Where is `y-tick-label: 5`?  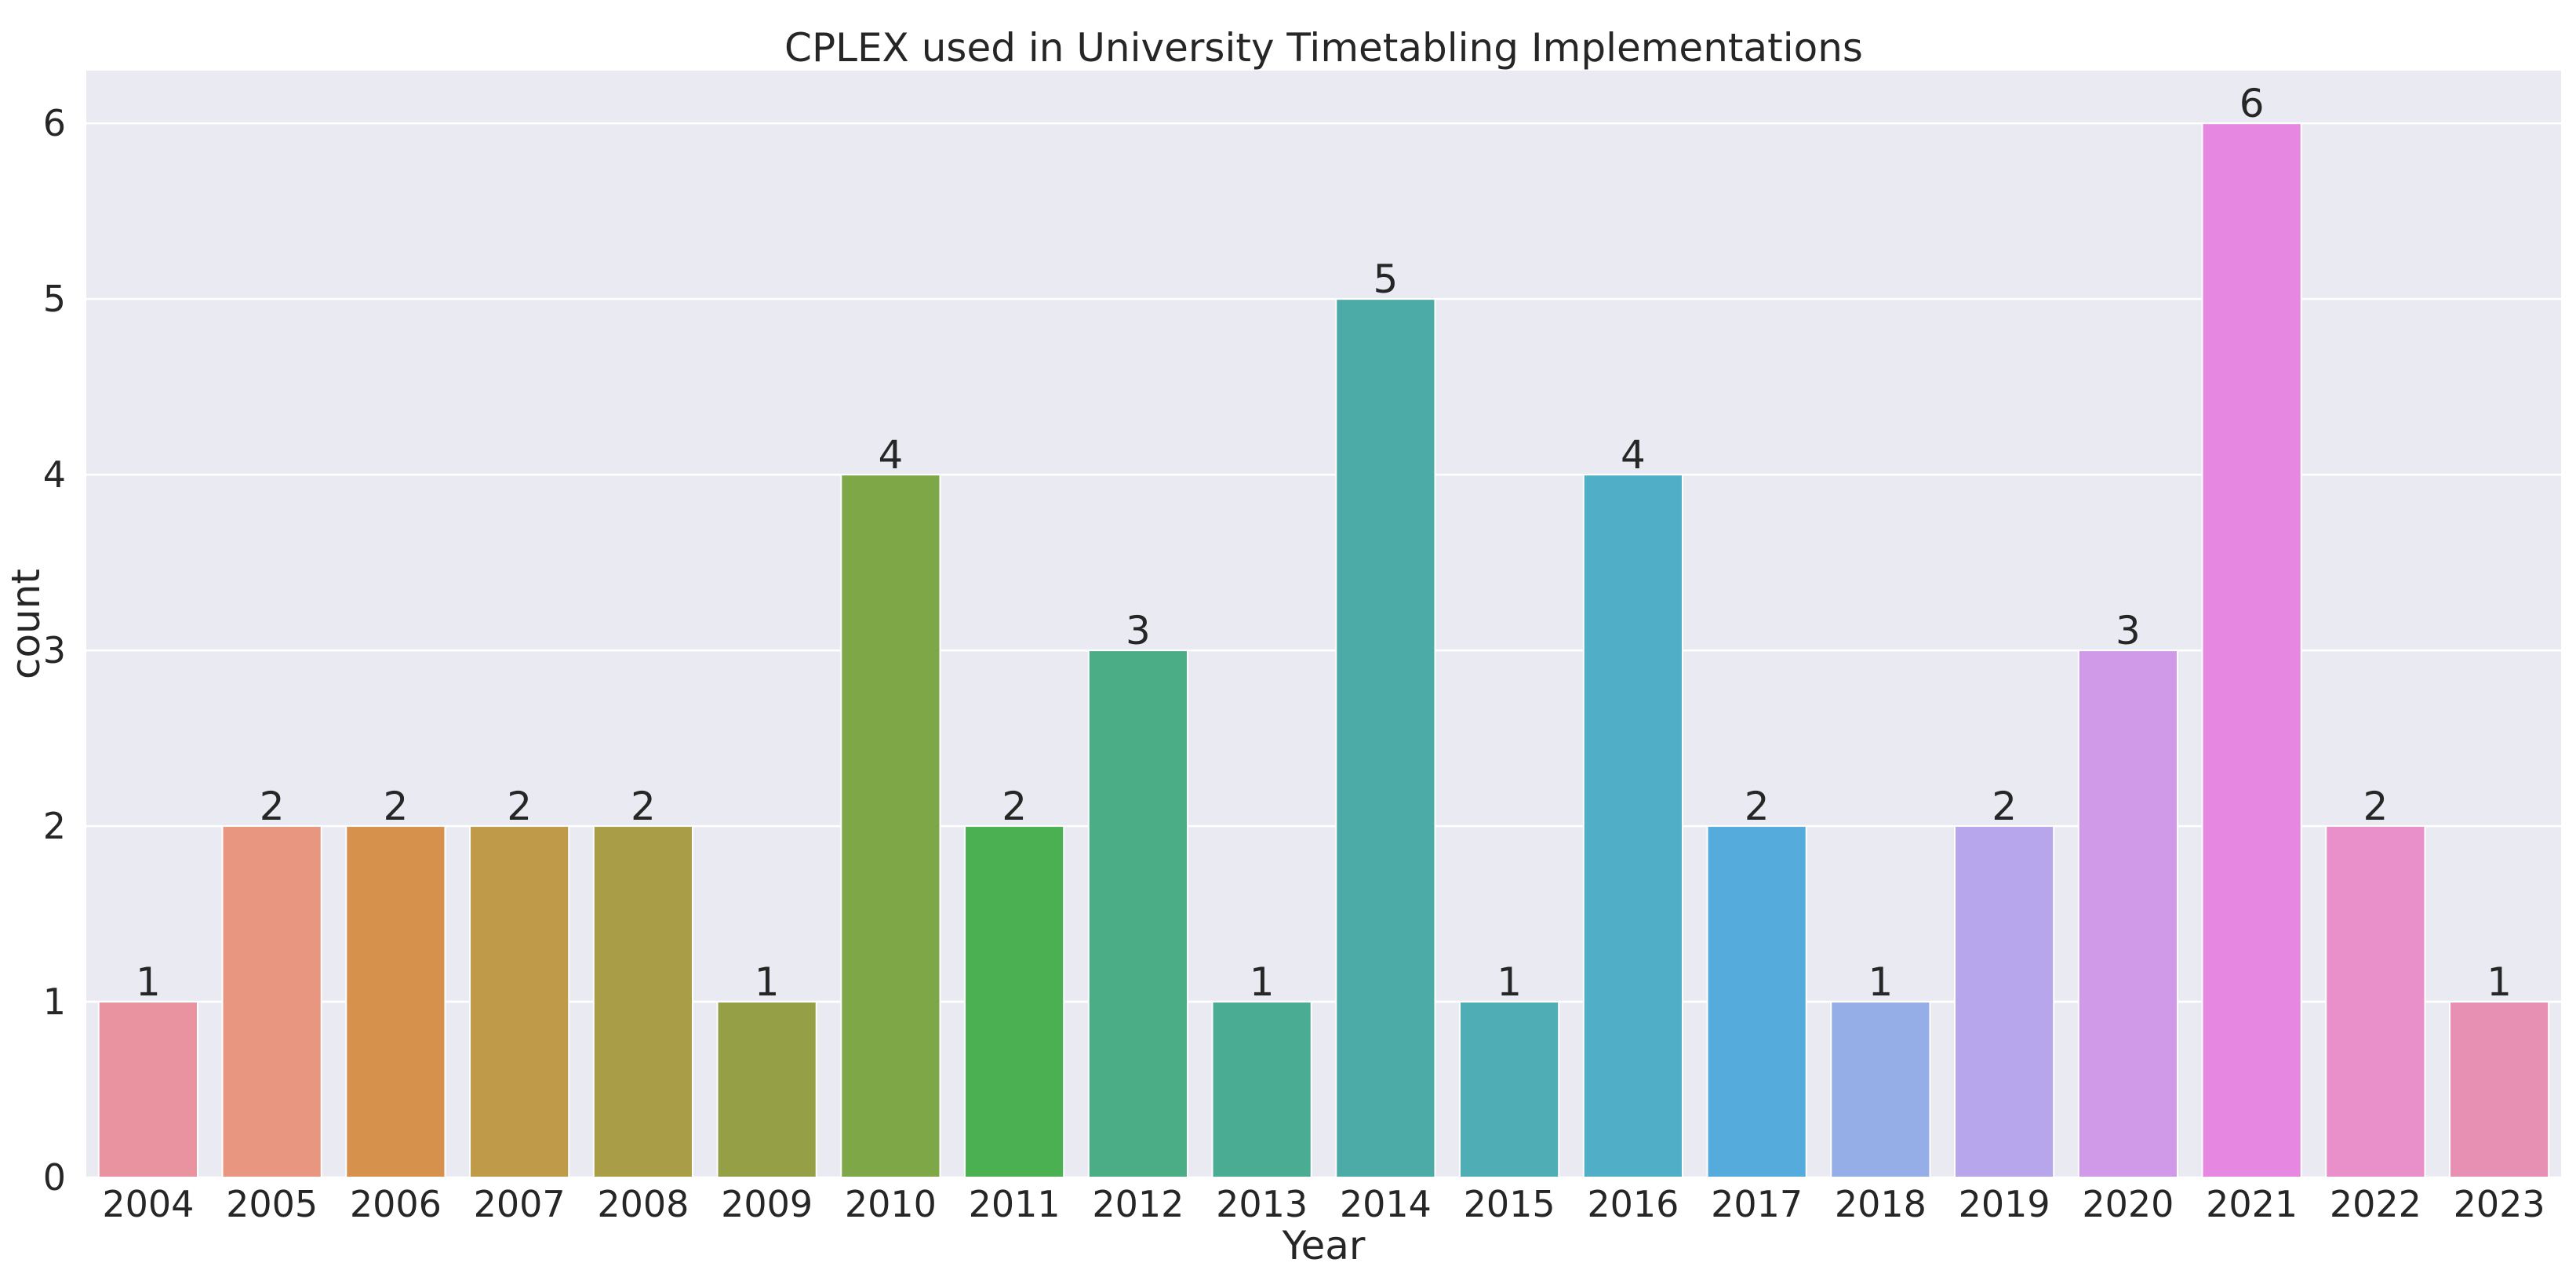
y-tick-label: 5 is located at coordinates (54, 299).